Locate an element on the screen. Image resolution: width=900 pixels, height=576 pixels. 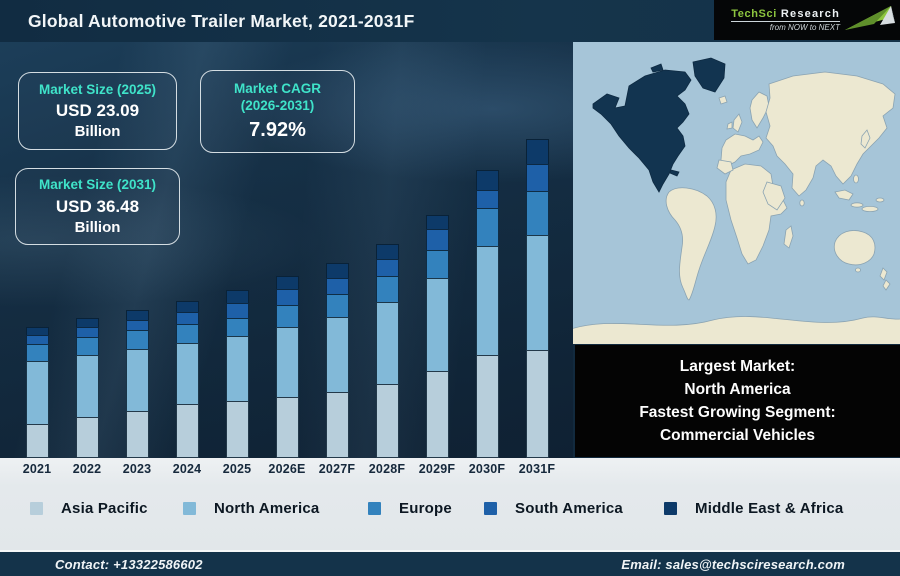
bar-2025 is located at coordinates (237, 374).